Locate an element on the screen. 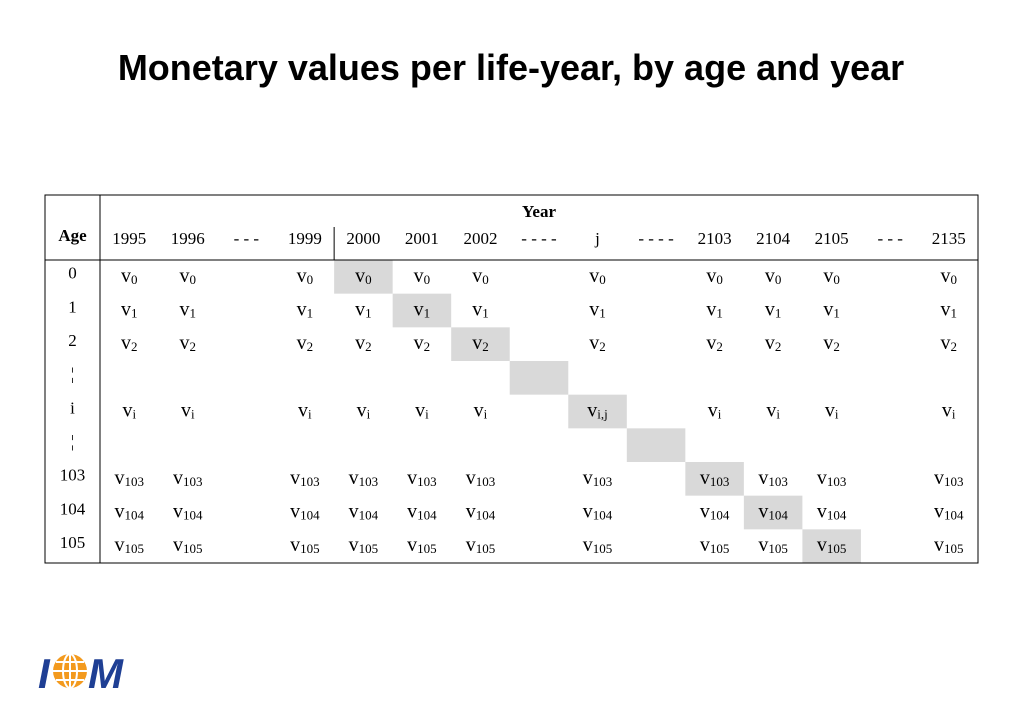 The height and width of the screenshot is (708, 1023). age-label: 1 is located at coordinates (72, 306).